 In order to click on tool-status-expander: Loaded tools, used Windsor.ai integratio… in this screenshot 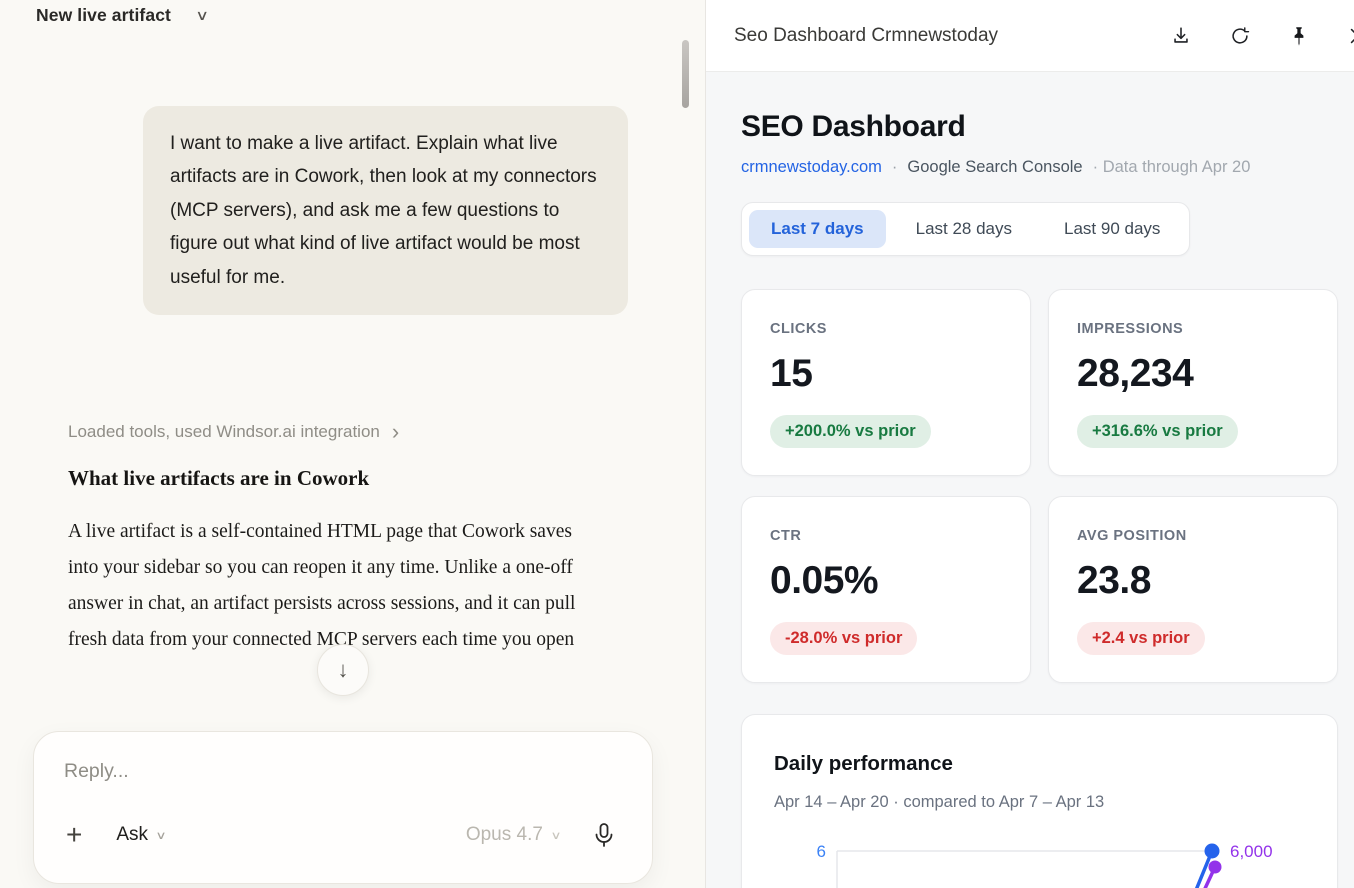, I will do `click(234, 431)`.